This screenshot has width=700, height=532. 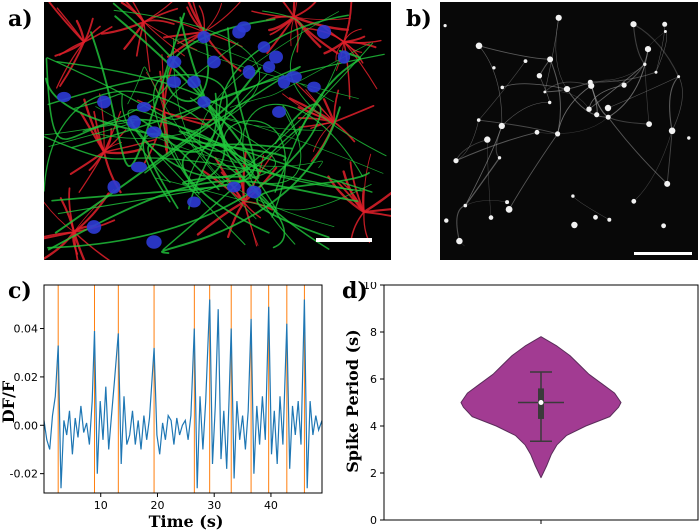 I want to click on panel-a-scale-bar, so click(x=344, y=240).